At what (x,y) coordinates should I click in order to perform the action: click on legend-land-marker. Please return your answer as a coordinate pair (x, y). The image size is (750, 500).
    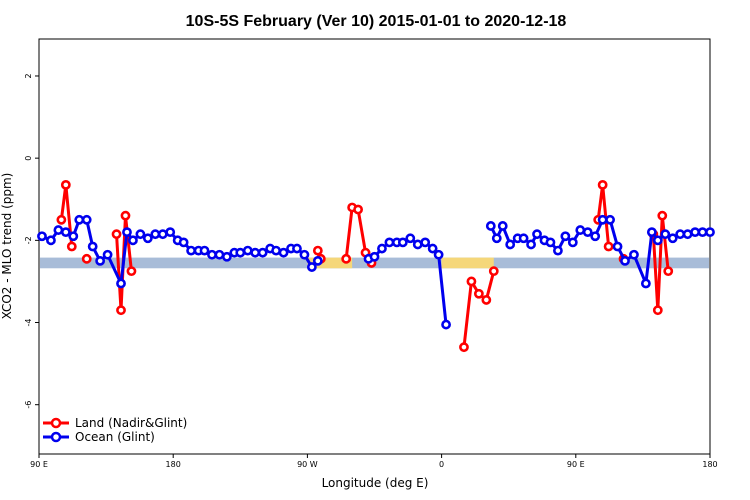
    Looking at the image, I should click on (56, 423).